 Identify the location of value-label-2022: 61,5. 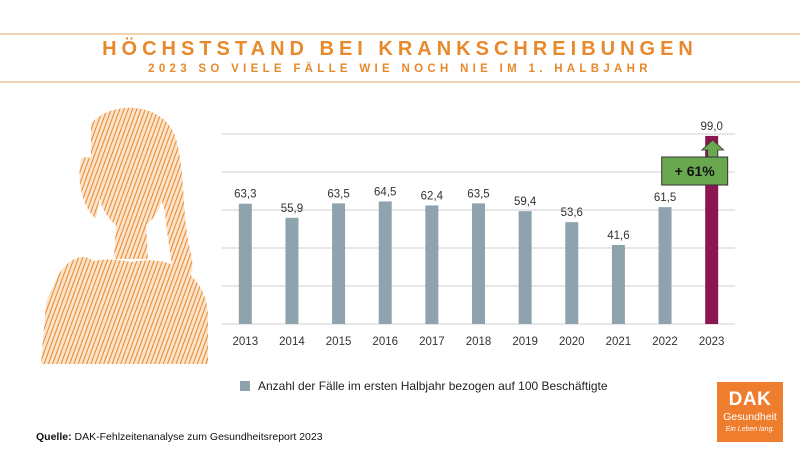
(665, 198).